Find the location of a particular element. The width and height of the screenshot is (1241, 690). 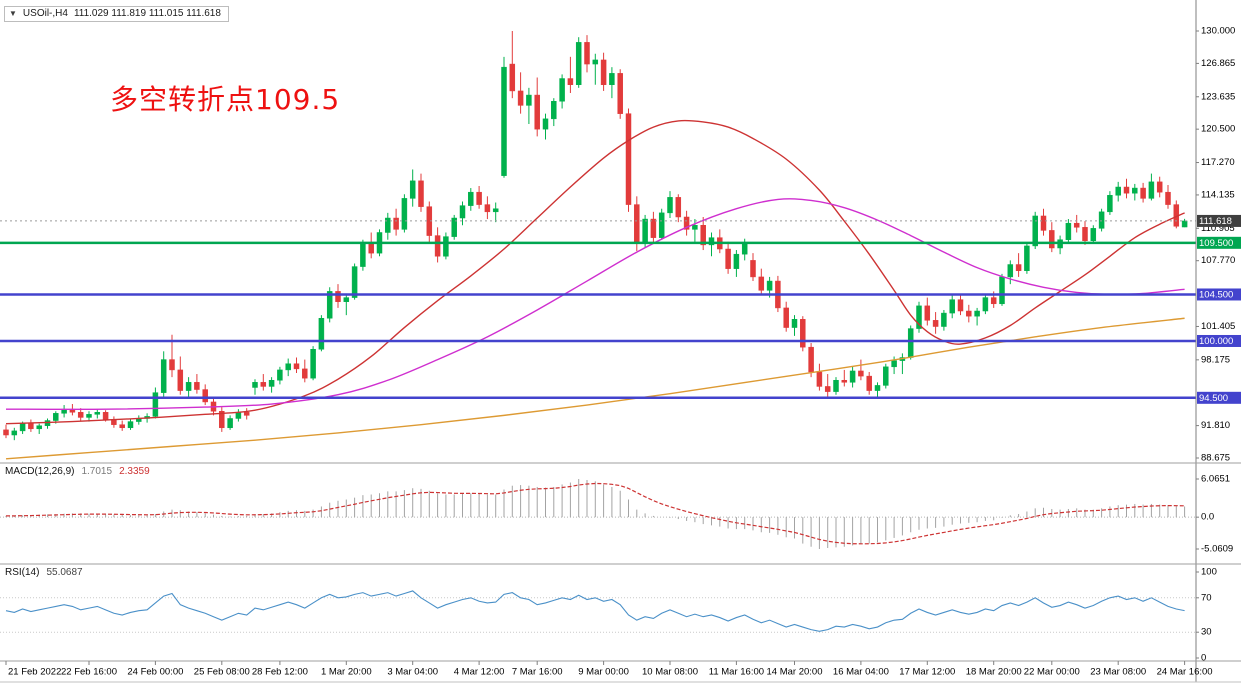

time-label: 16 Mar 04:00 is located at coordinates (861, 672).